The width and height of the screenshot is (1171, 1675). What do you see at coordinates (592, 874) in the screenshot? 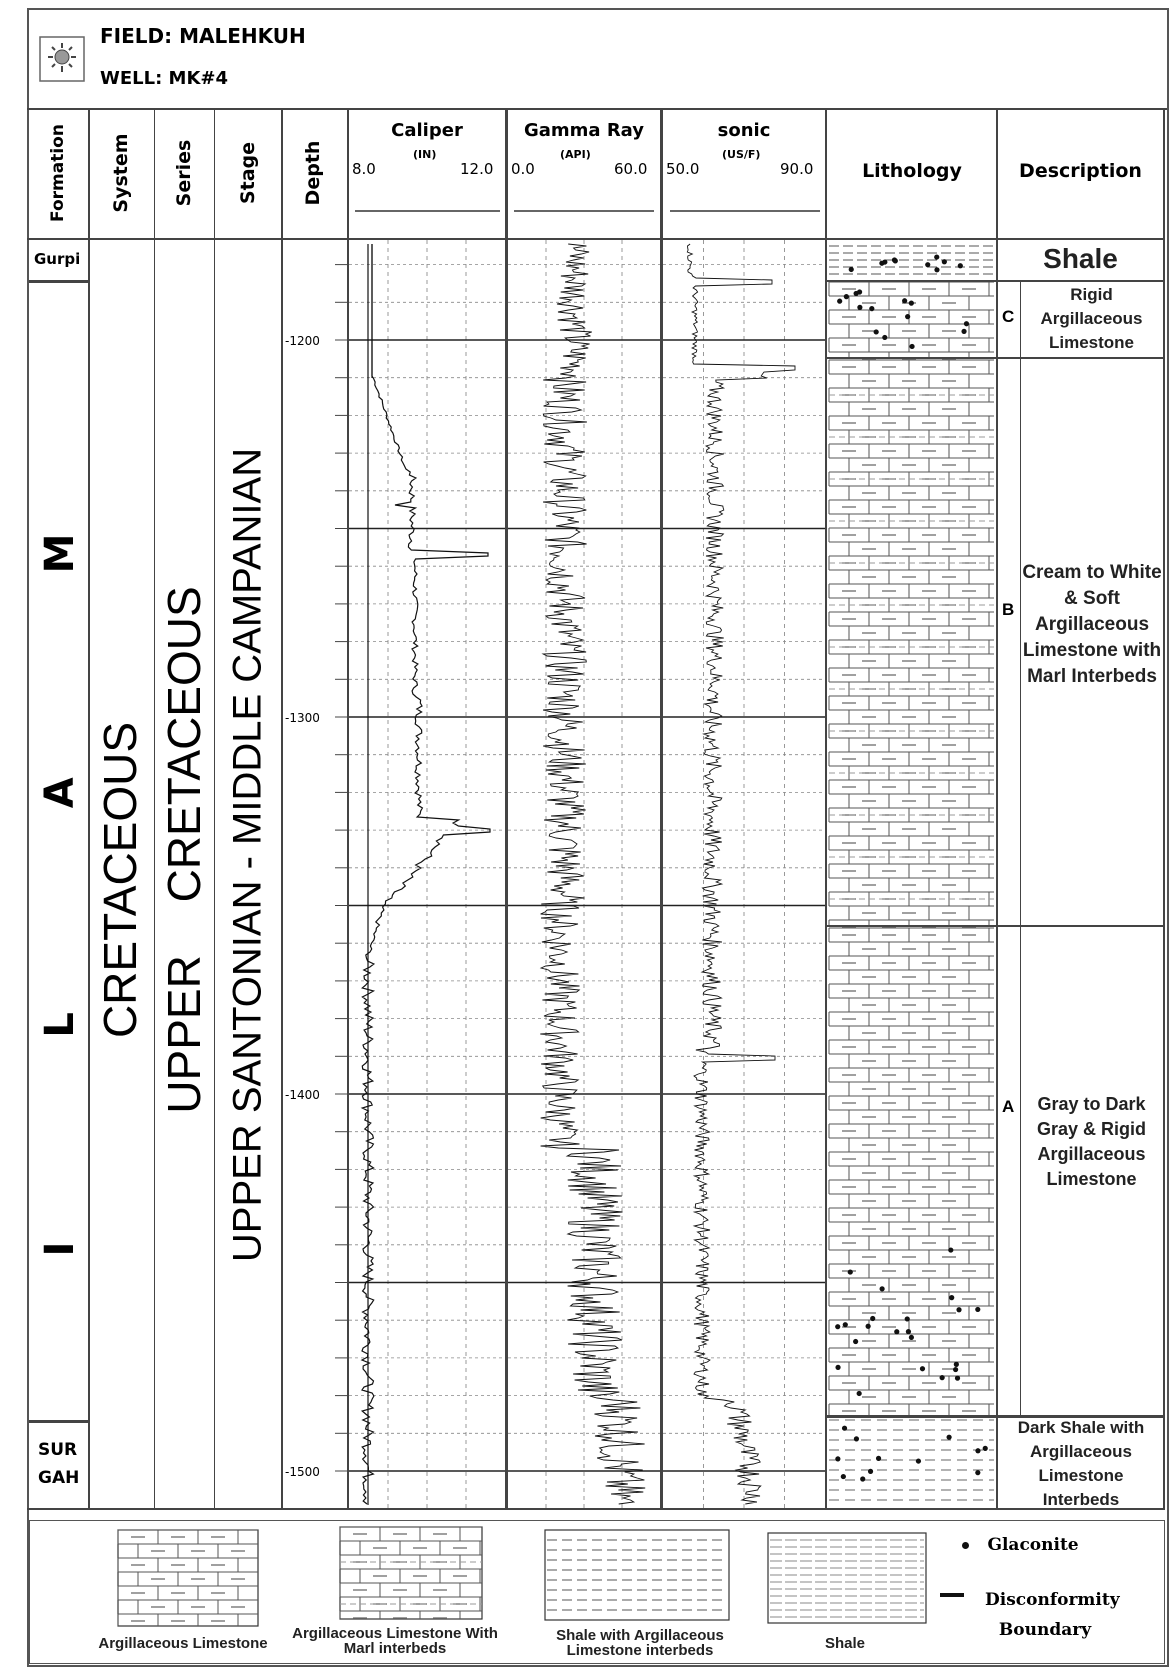
I see `gamma-ray-curve` at bounding box center [592, 874].